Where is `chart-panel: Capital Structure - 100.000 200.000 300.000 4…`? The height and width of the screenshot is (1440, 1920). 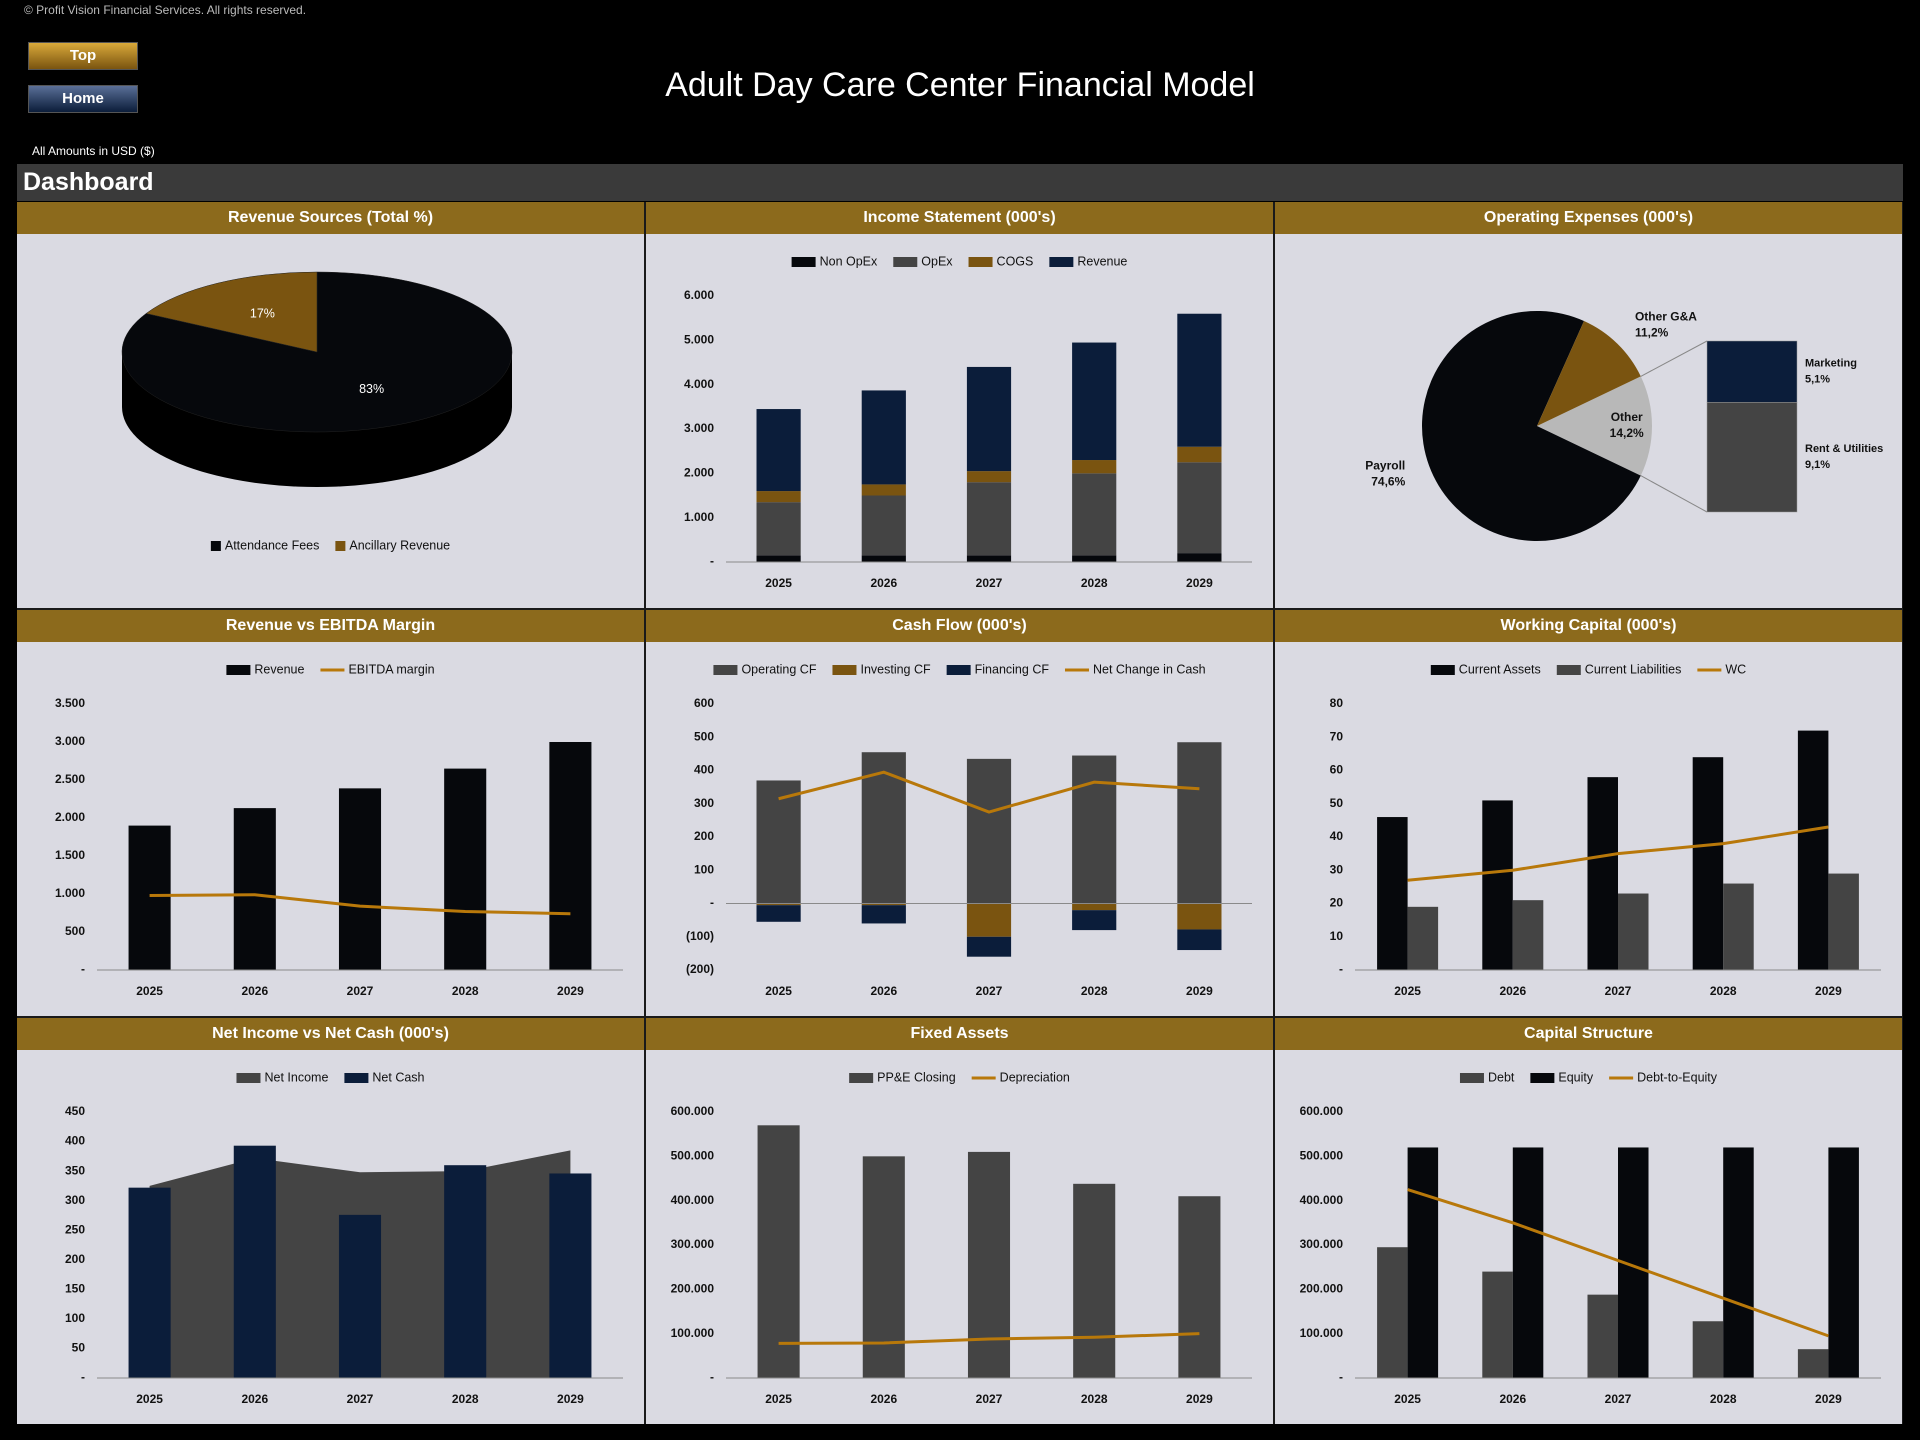
chart-panel: Capital Structure - 100.000 200.000 300.000 4… is located at coordinates (1588, 1221).